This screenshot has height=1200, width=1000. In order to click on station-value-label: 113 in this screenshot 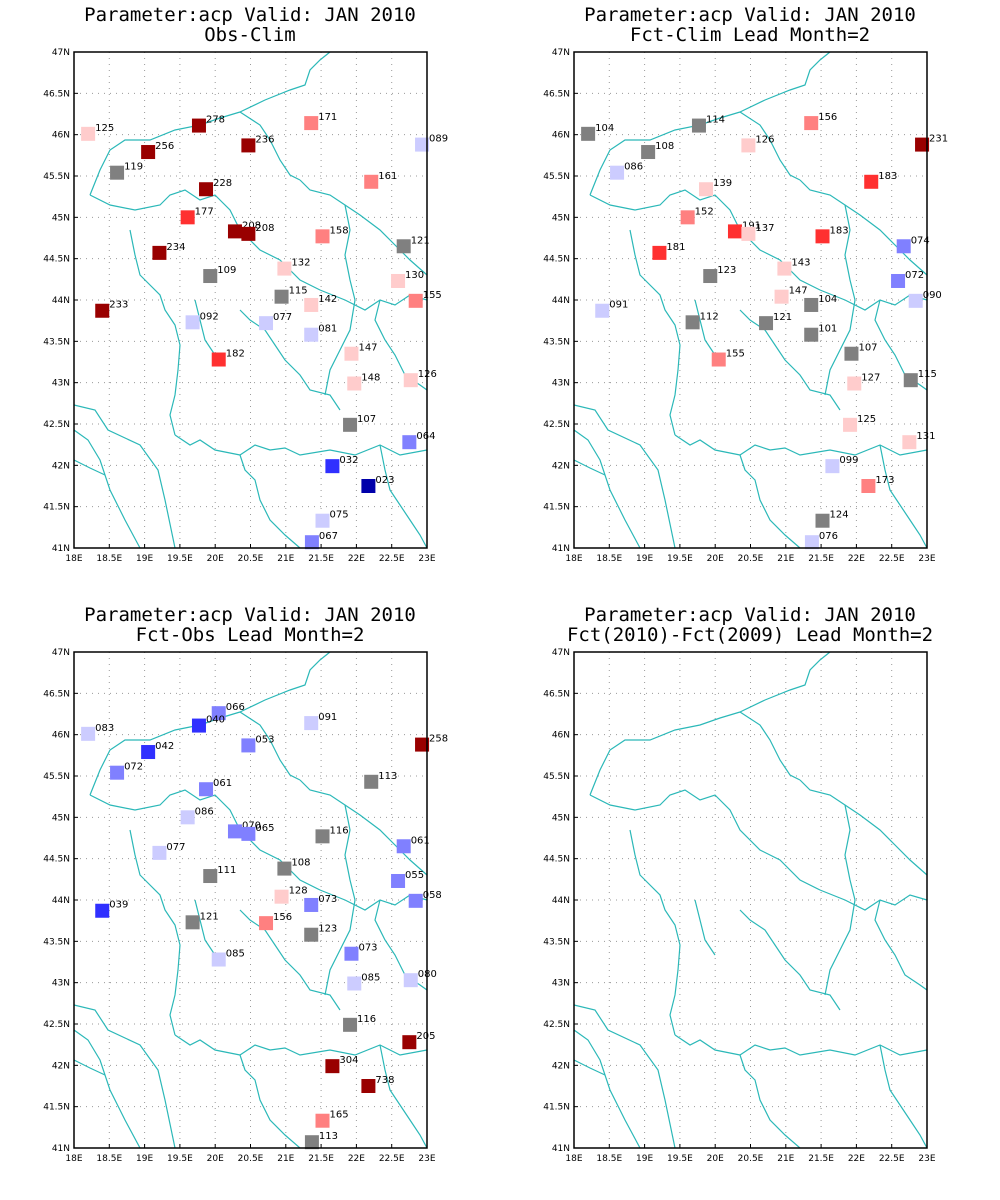, I will do `click(328, 1136)`.